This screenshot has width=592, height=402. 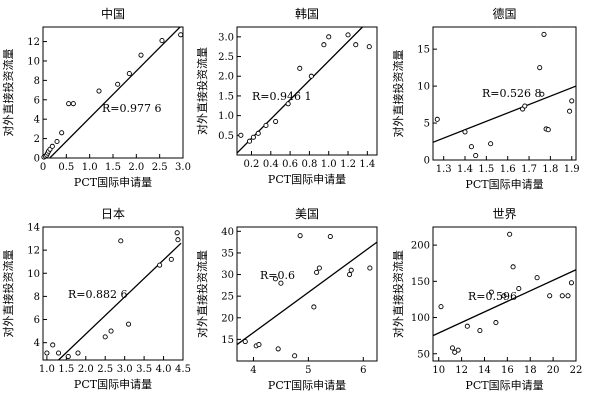 I want to click on correlation-label: R=0.6, so click(x=277, y=275).